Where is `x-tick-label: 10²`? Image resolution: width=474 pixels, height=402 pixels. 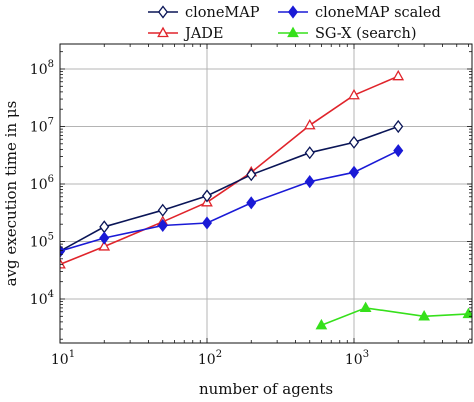 x-tick-label: 10² is located at coordinates (210, 358).